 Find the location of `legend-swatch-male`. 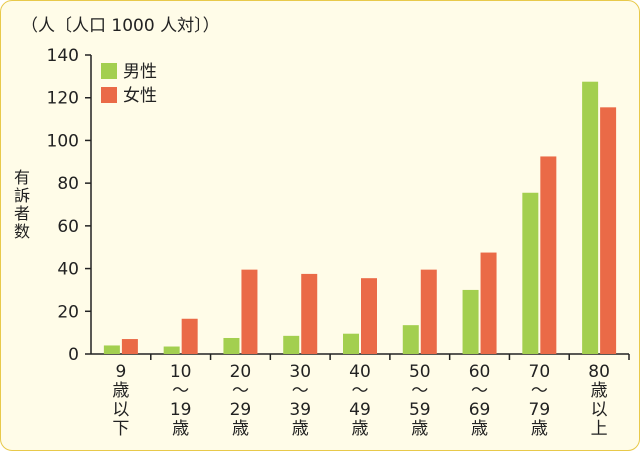

legend-swatch-male is located at coordinates (109, 71).